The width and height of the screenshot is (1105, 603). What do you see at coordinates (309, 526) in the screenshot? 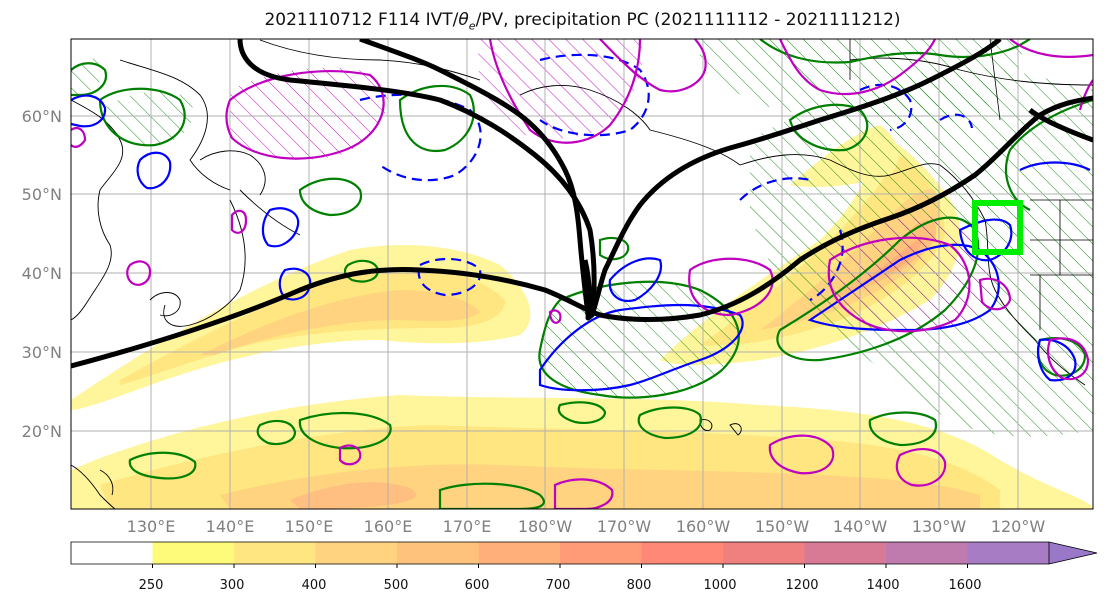
I see `lon-label-150e: 150°E` at bounding box center [309, 526].